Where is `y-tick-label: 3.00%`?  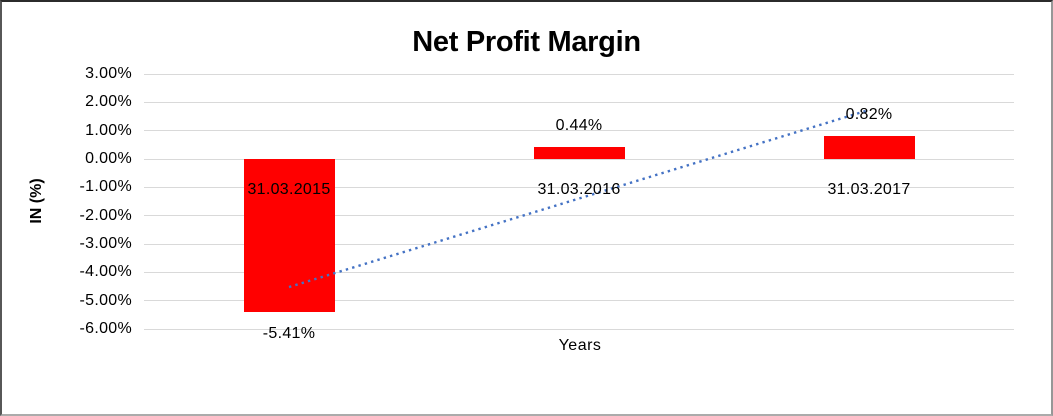
y-tick-label: 3.00% is located at coordinates (108, 73).